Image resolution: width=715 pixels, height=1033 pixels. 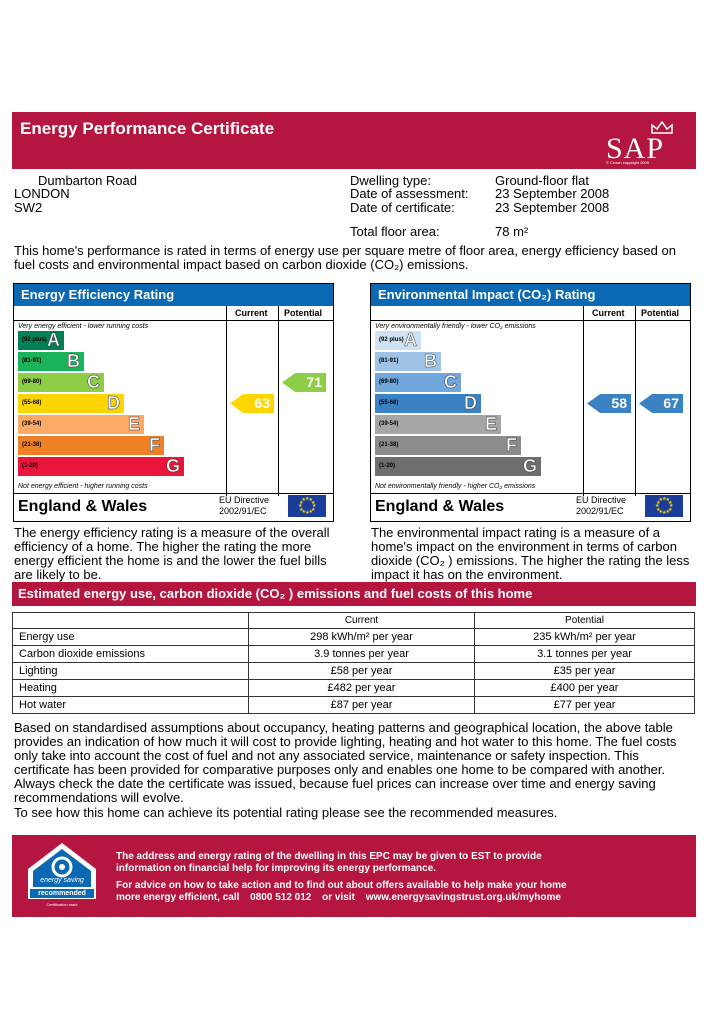 What do you see at coordinates (660, 313) in the screenshot?
I see `environment-potential-header: Potential` at bounding box center [660, 313].